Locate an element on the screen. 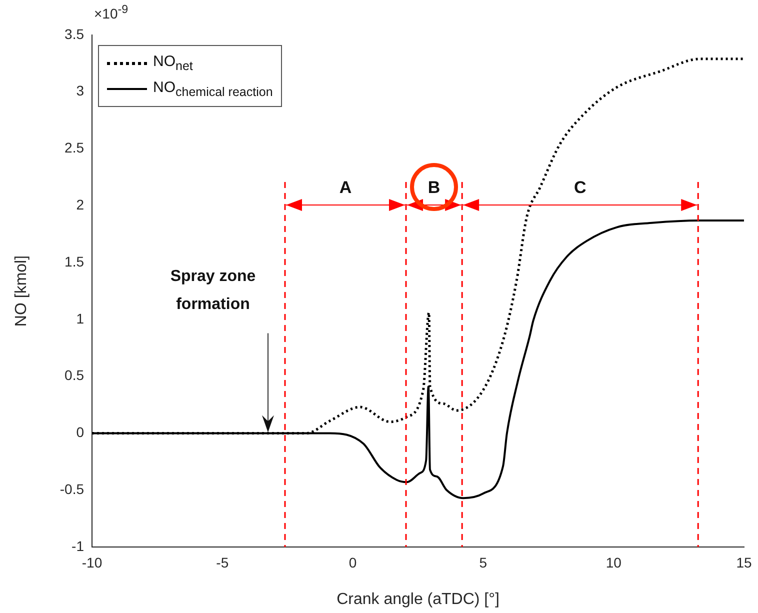 The width and height of the screenshot is (758, 613). annotation: B is located at coordinates (434, 187).